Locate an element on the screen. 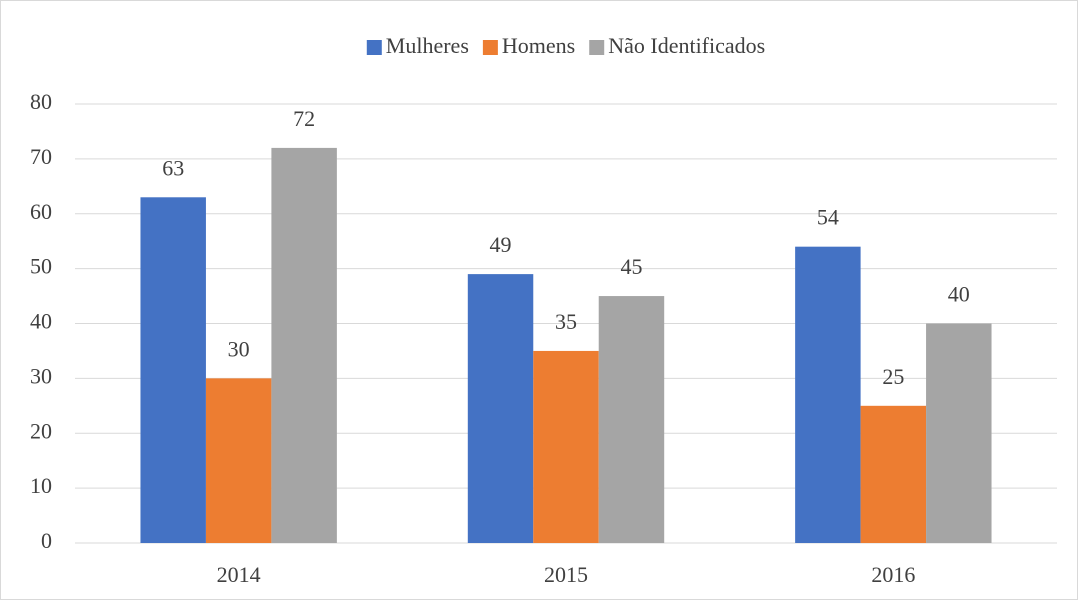 Image resolution: width=1079 pixels, height=601 pixels. data-label: 49 is located at coordinates (501, 244).